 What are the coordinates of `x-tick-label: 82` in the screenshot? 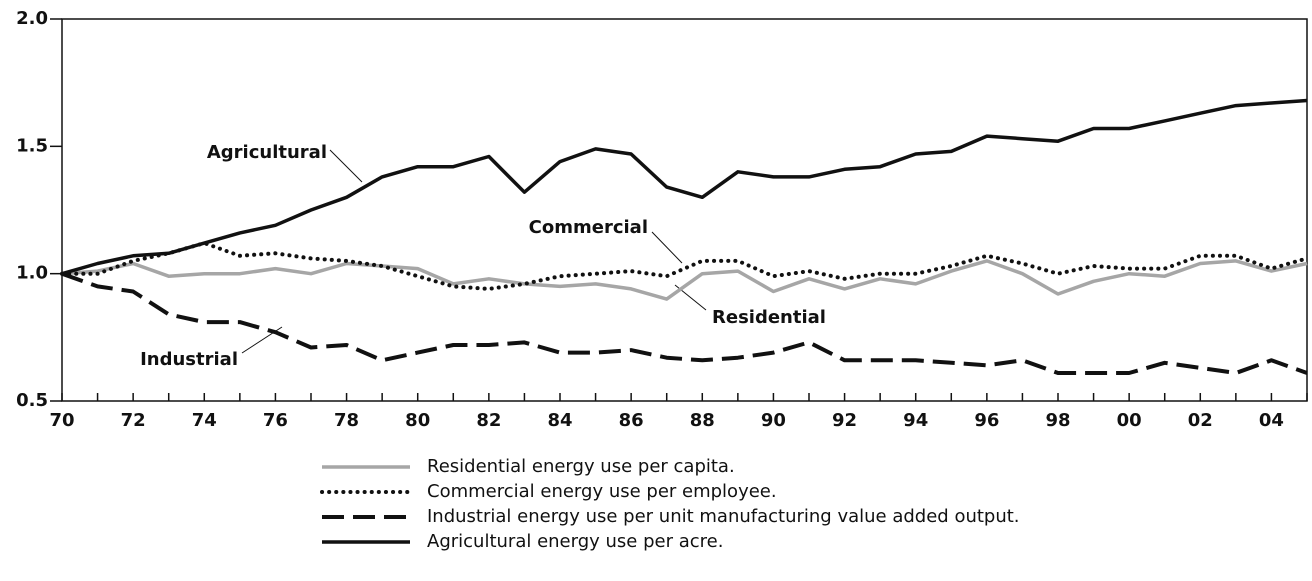 It's located at (488, 420).